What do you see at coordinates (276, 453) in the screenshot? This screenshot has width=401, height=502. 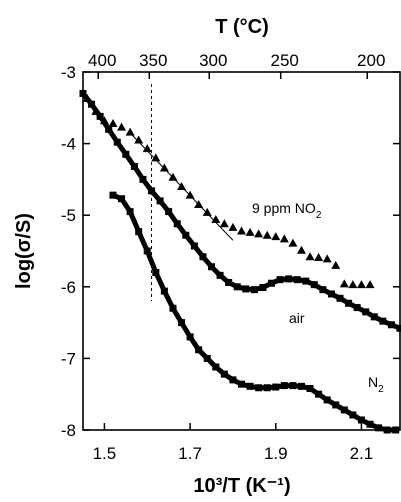 I see `x-tick-label: 1.9` at bounding box center [276, 453].